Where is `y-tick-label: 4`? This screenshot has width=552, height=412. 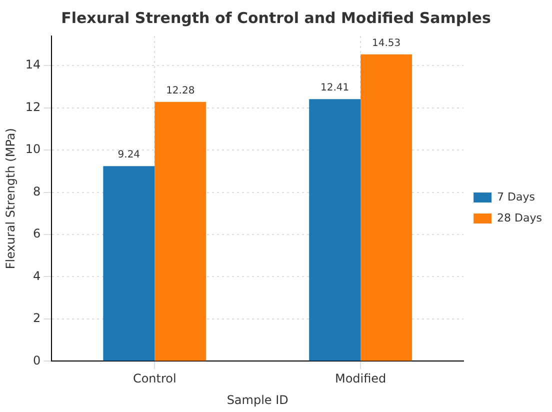 y-tick-label: 4 is located at coordinates (37, 275).